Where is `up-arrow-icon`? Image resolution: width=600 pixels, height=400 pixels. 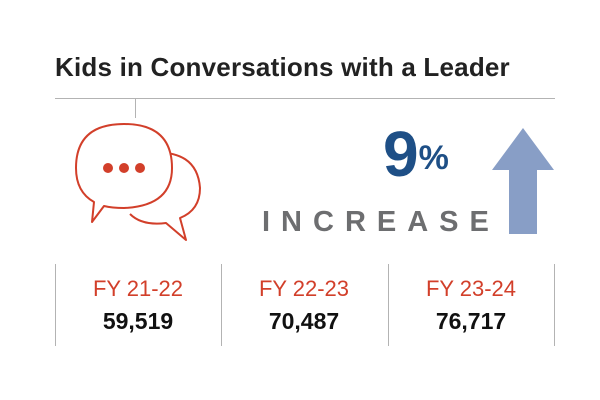
up-arrow-icon is located at coordinates (523, 181).